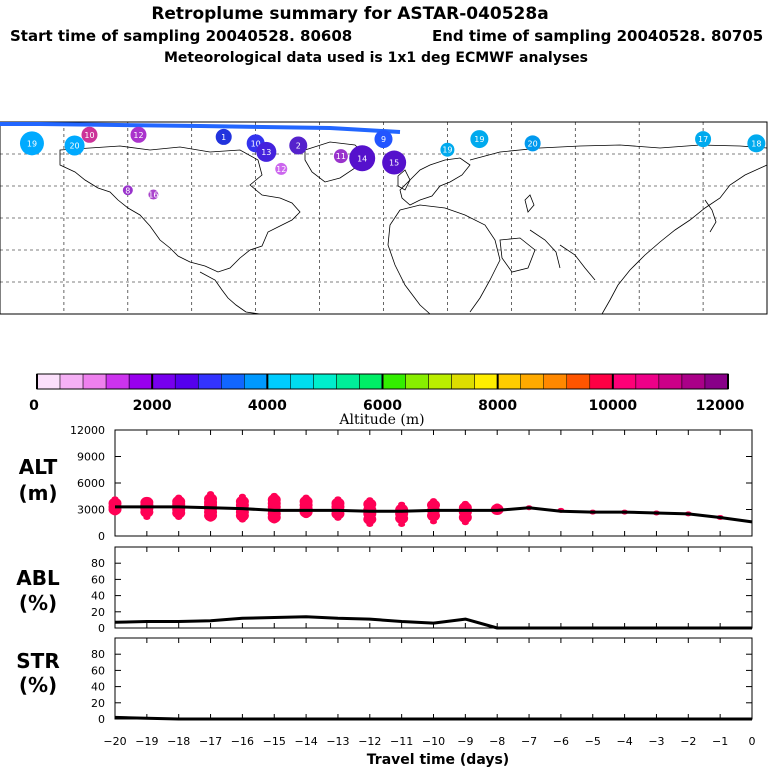  I want to click on plume-centroid-label: 16, so click(153, 195).